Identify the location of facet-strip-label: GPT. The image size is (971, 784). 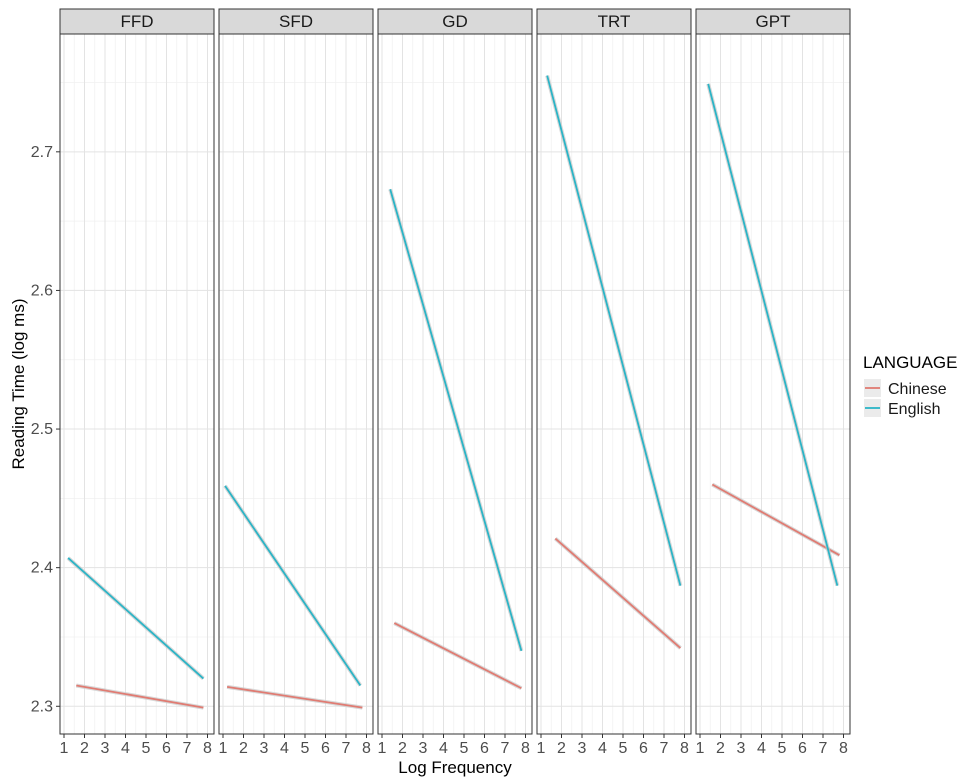
(773, 21).